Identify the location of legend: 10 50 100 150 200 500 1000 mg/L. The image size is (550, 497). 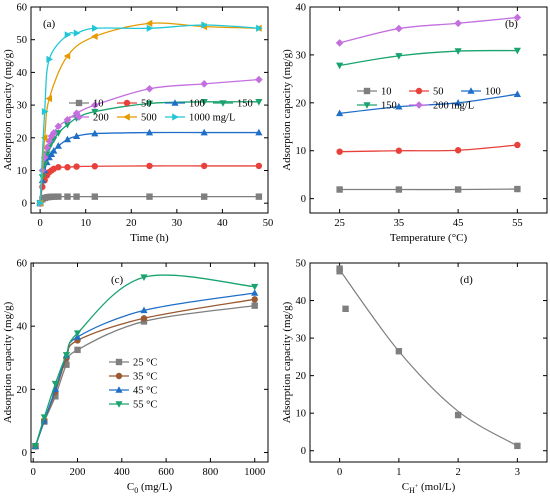
(161, 111).